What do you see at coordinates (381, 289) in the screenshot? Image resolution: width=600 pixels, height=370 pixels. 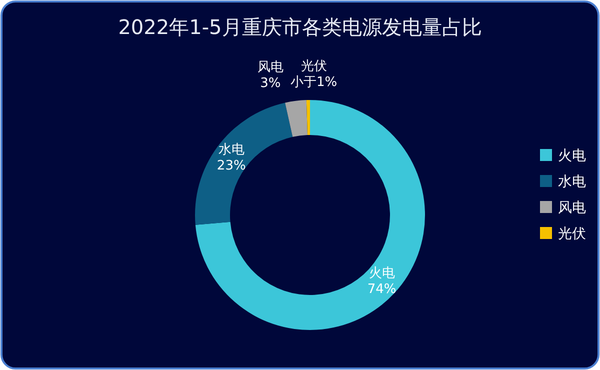 I see `data-label: 74%` at bounding box center [381, 289].